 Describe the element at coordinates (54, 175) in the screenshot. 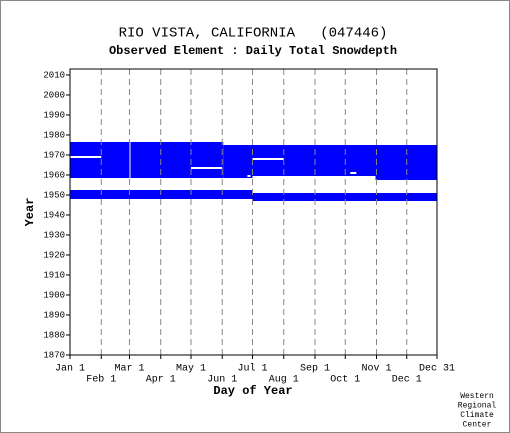

I see `y-tick-label: 1960` at that location.